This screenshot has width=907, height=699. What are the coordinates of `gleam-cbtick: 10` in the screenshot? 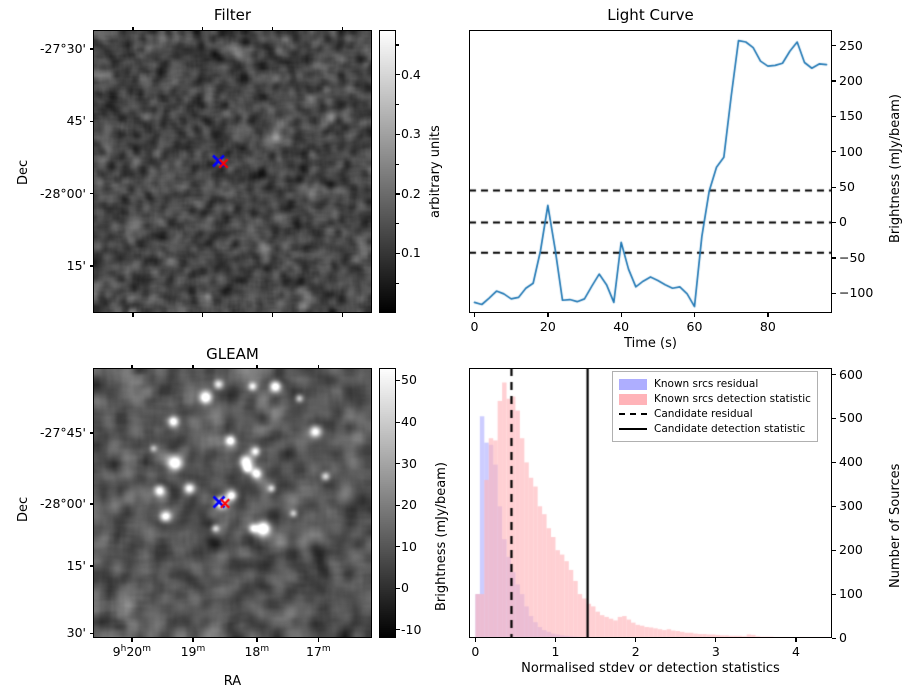 It's located at (409, 546).